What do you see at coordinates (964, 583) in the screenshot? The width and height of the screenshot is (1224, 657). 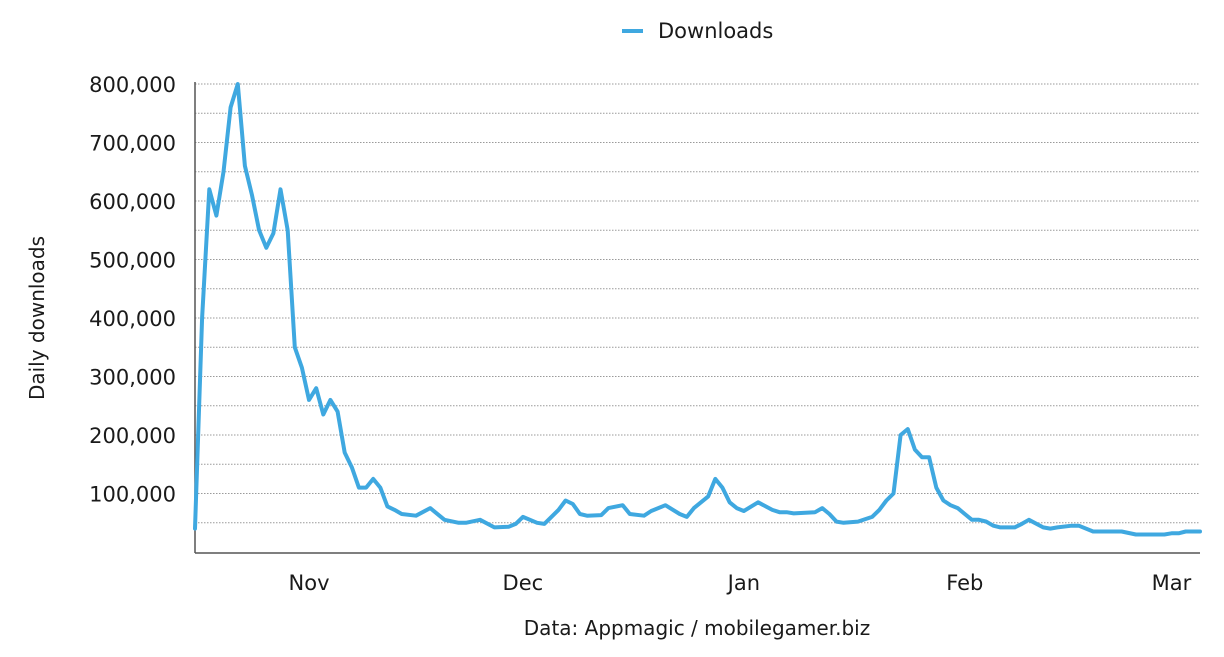 I see `x-tick-label: Feb` at bounding box center [964, 583].